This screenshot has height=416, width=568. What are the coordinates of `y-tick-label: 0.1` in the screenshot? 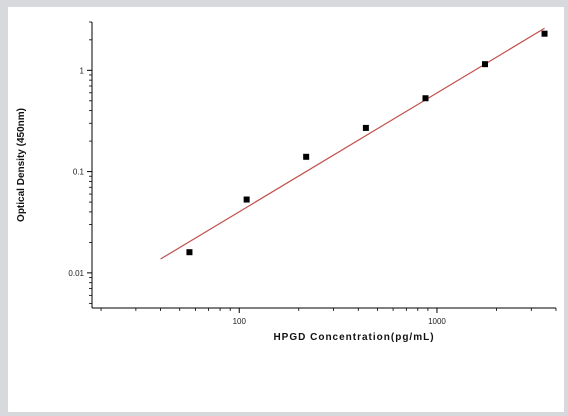 It's located at (79, 172).